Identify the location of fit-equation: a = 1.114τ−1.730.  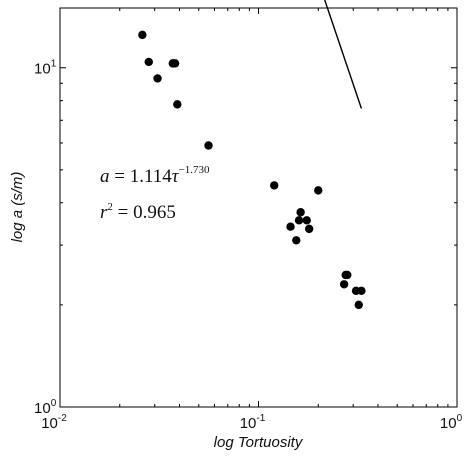
(155, 175).